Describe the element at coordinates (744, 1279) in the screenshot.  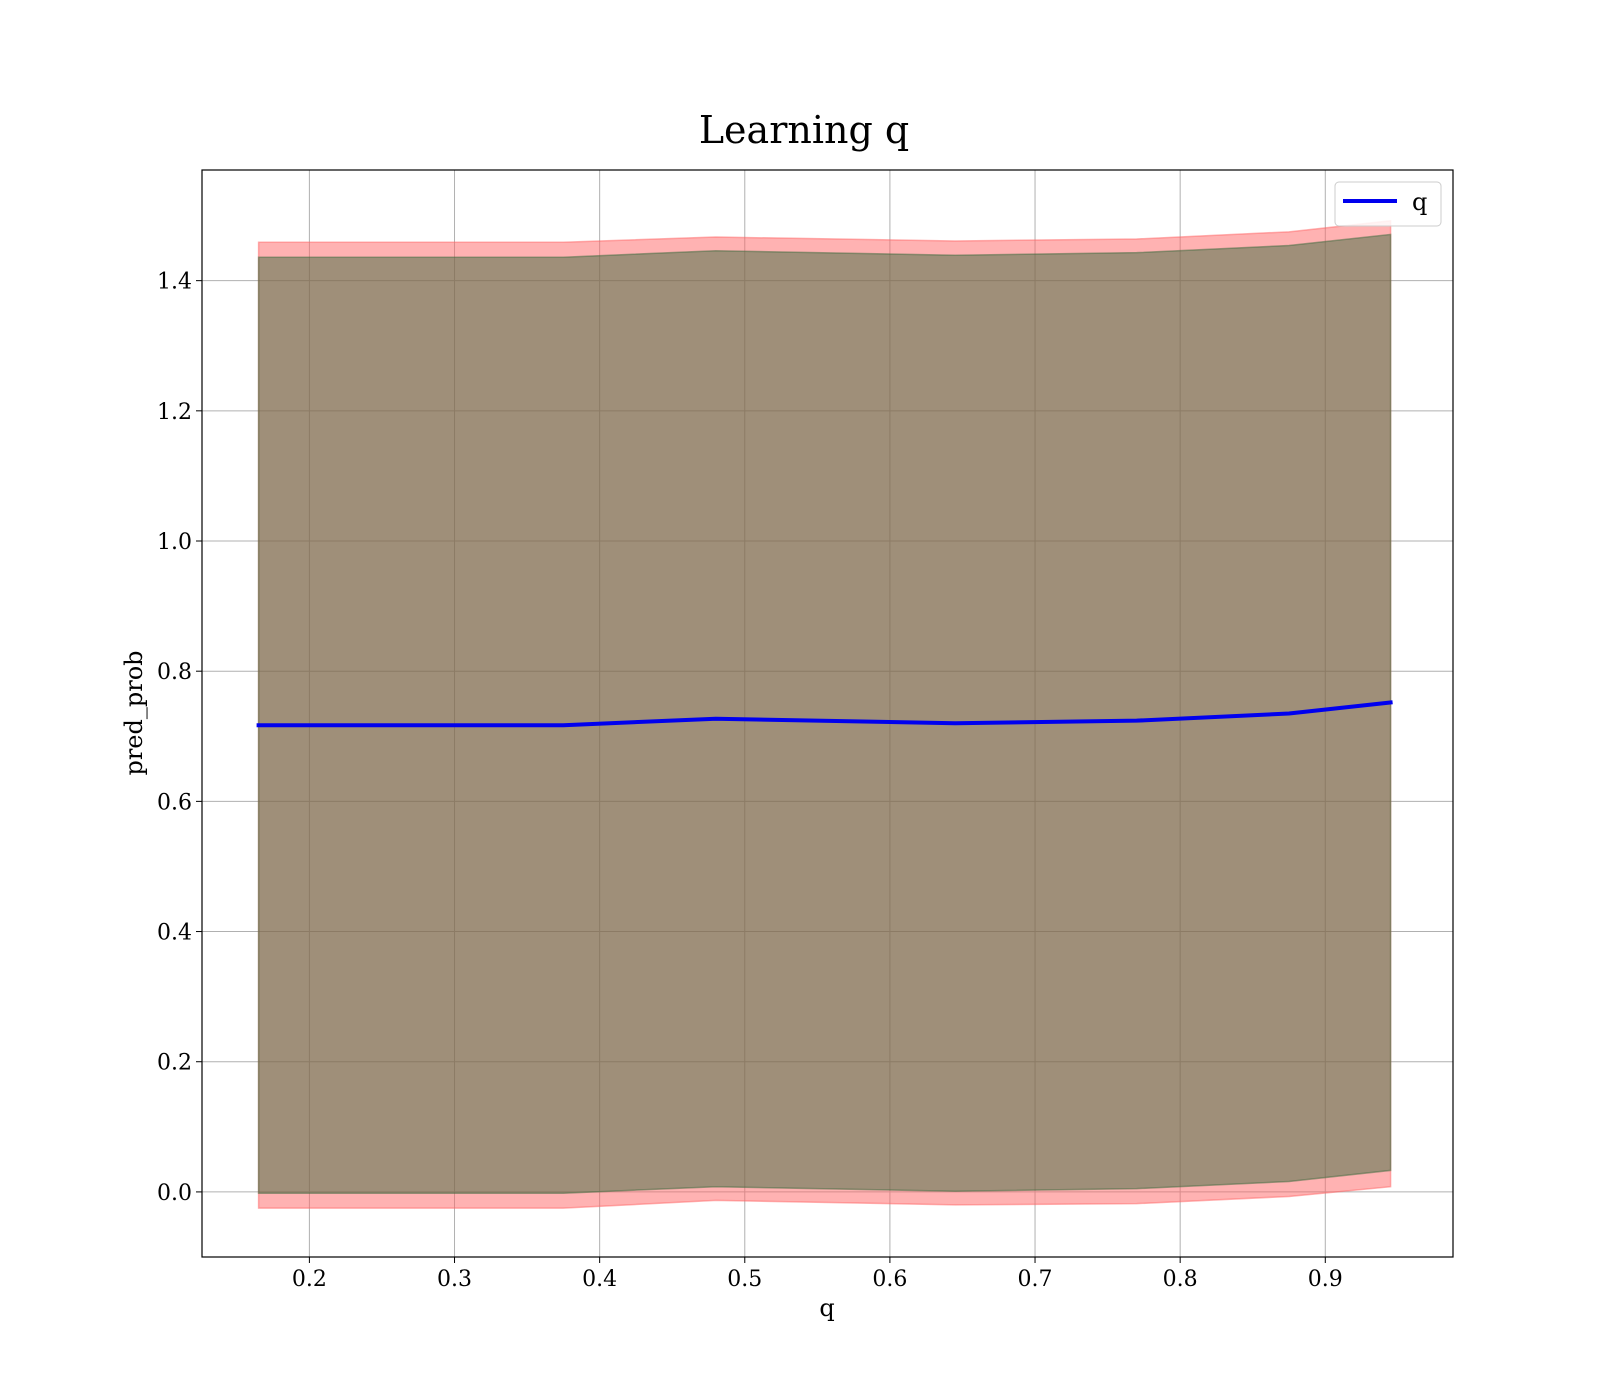
I see `x-tick-label: 0.5` at that location.